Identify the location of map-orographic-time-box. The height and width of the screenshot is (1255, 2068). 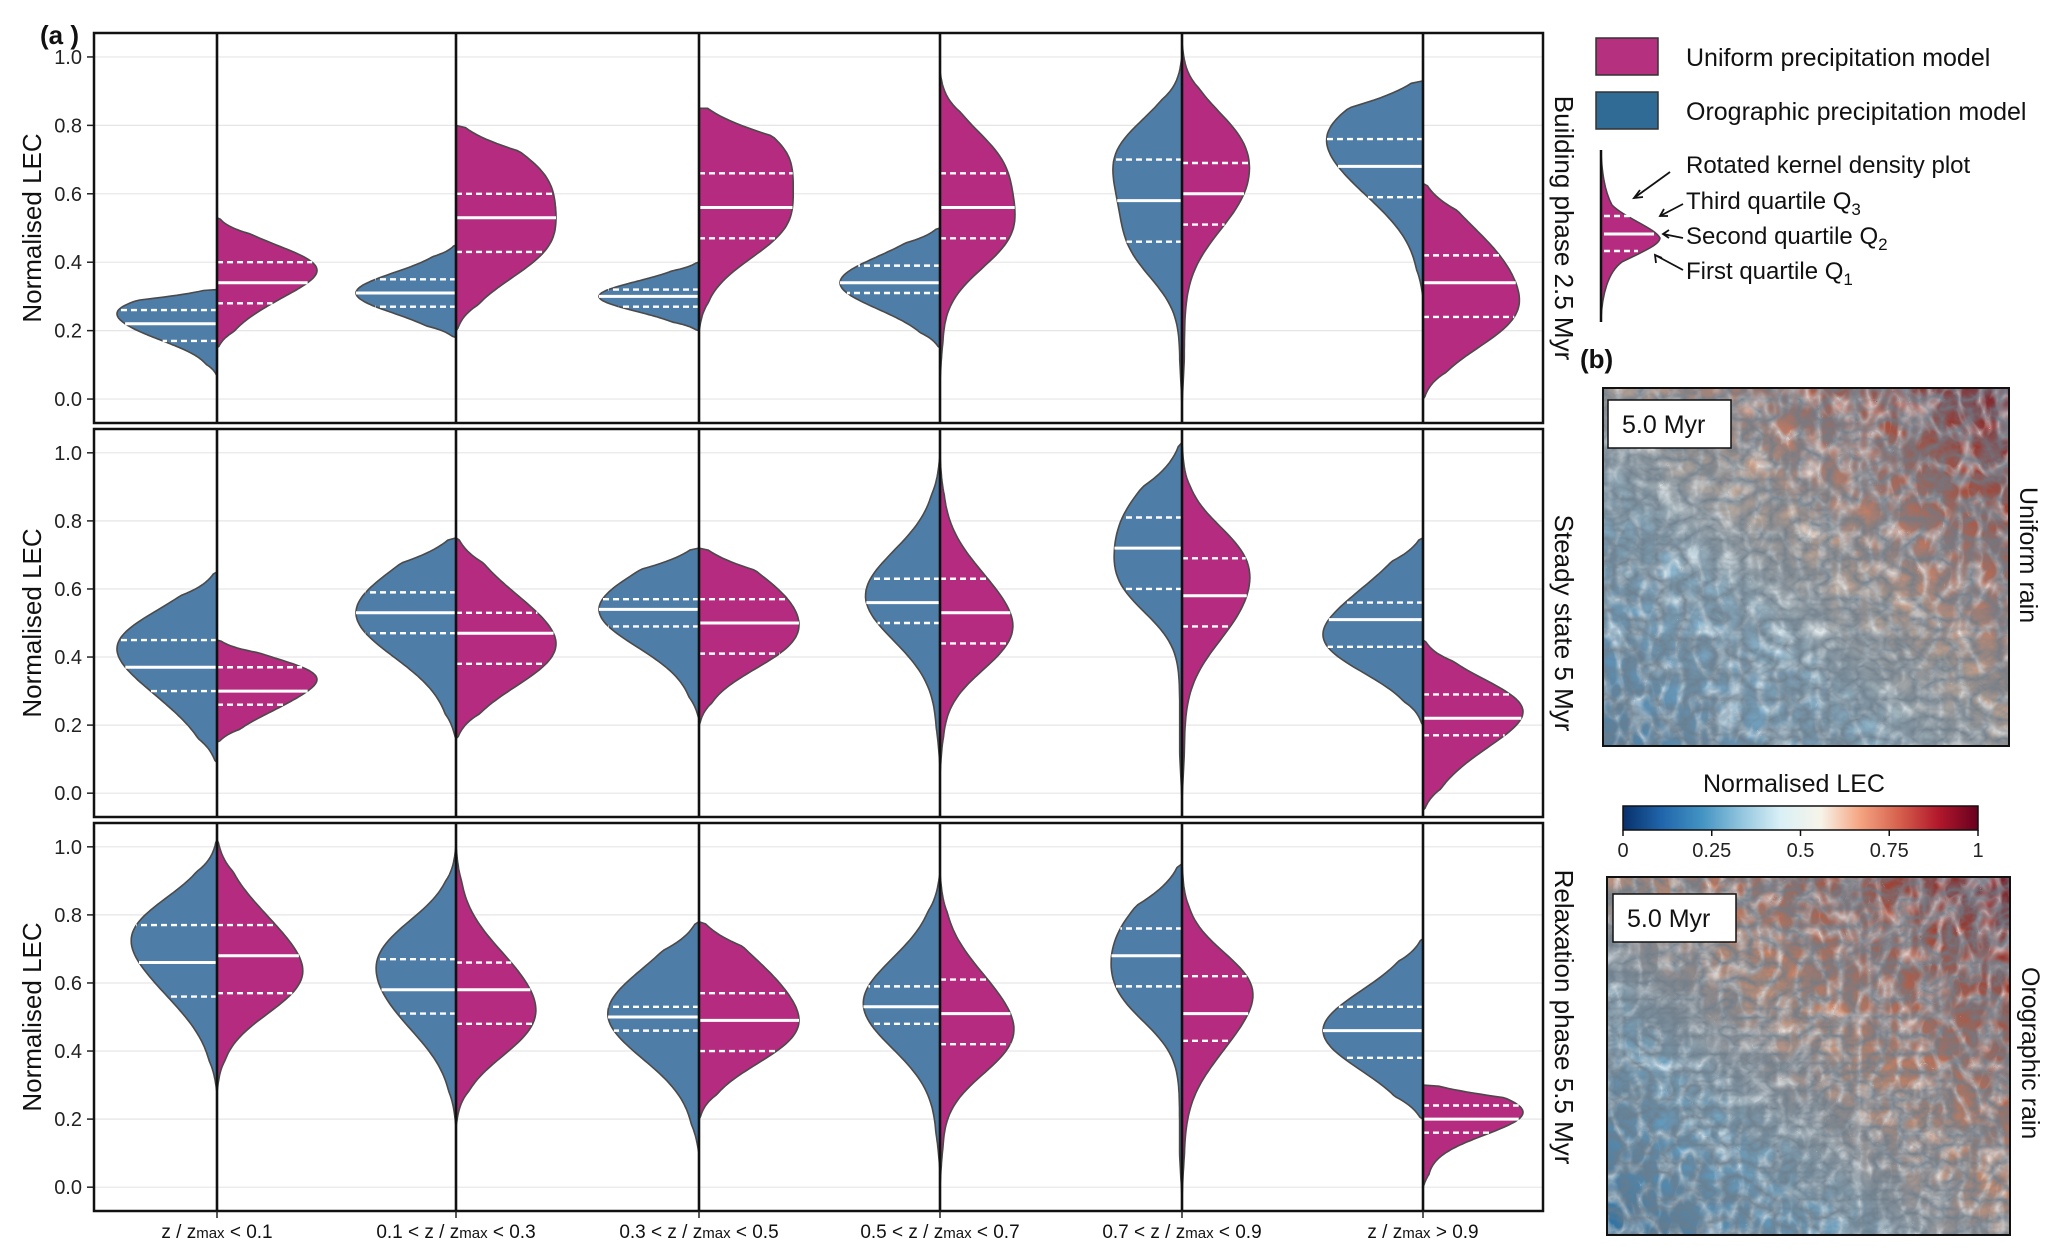
(1674, 918).